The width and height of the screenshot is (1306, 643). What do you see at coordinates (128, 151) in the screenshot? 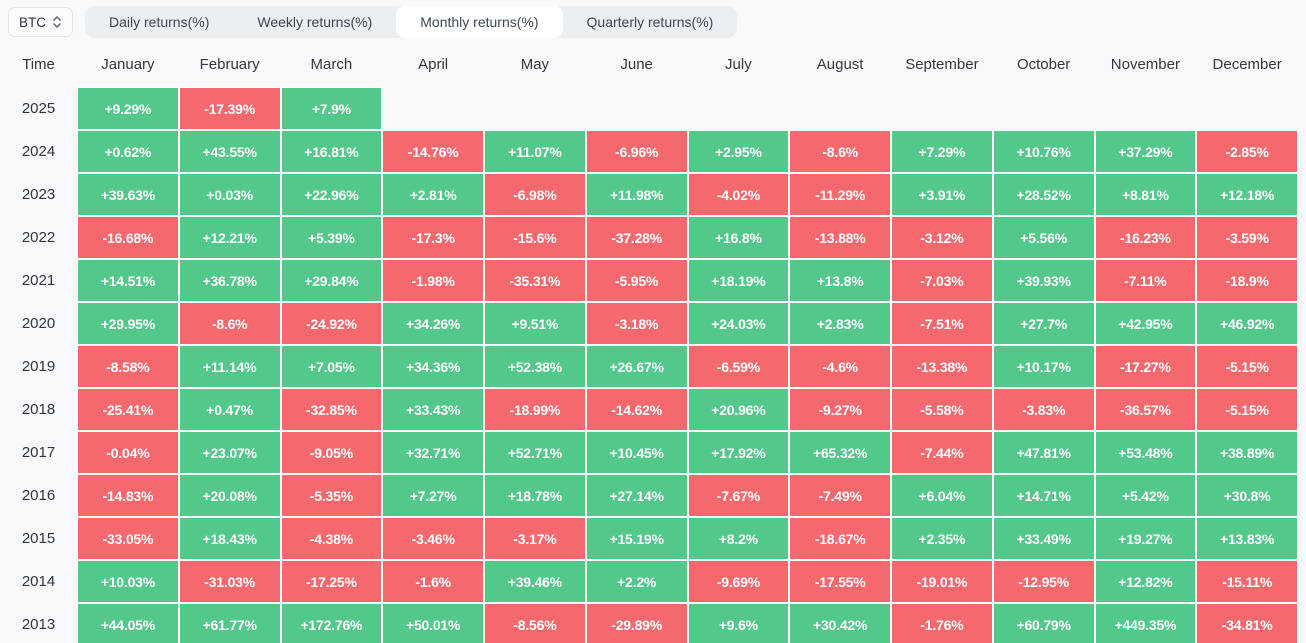
I see `return-cell: +0.62%` at bounding box center [128, 151].